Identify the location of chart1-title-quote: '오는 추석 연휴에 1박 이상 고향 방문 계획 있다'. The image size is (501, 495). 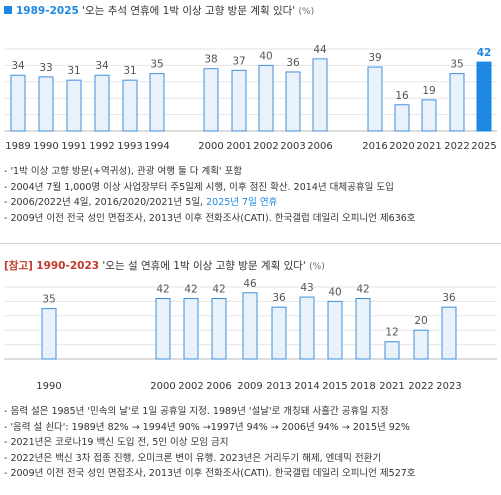
(189, 11).